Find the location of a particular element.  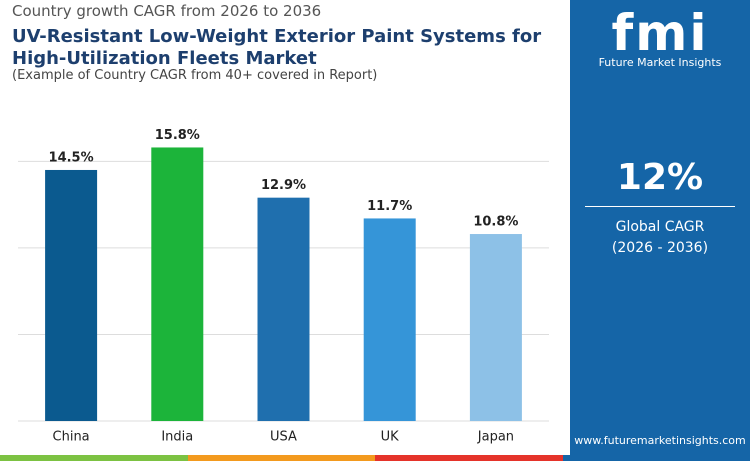

x-tick-label: China is located at coordinates (71, 437).